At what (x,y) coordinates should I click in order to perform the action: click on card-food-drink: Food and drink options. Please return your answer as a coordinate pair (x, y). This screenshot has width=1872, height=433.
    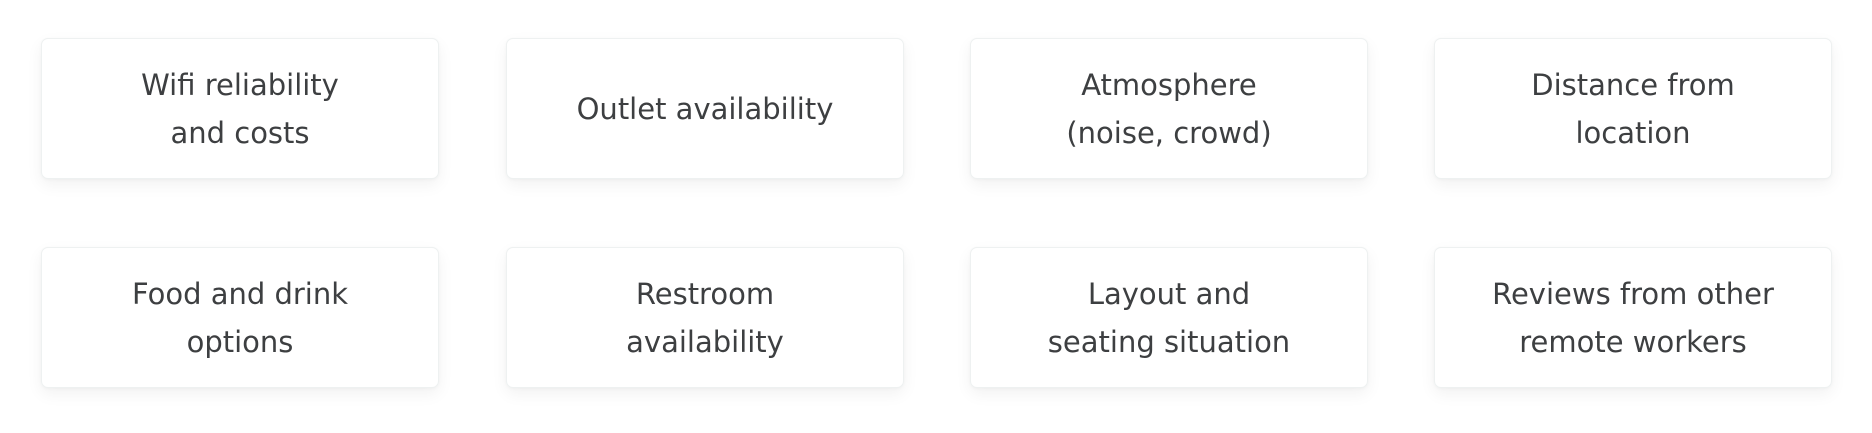
    Looking at the image, I should click on (240, 317).